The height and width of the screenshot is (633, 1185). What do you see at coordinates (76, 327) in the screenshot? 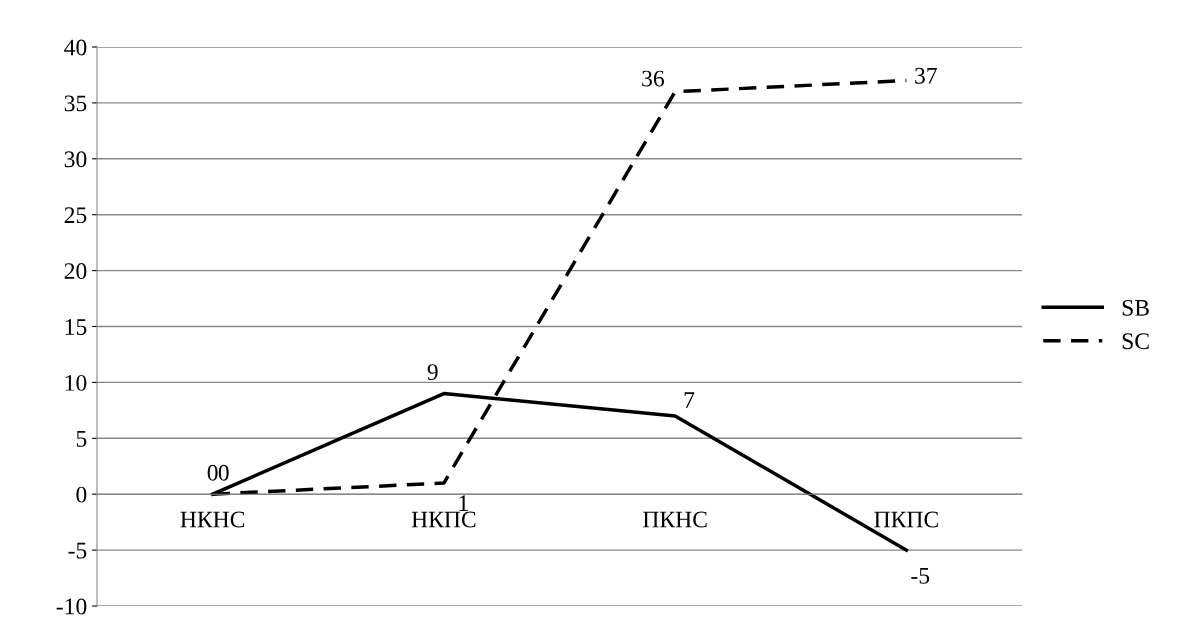
I see `y-tick-label: 15` at bounding box center [76, 327].